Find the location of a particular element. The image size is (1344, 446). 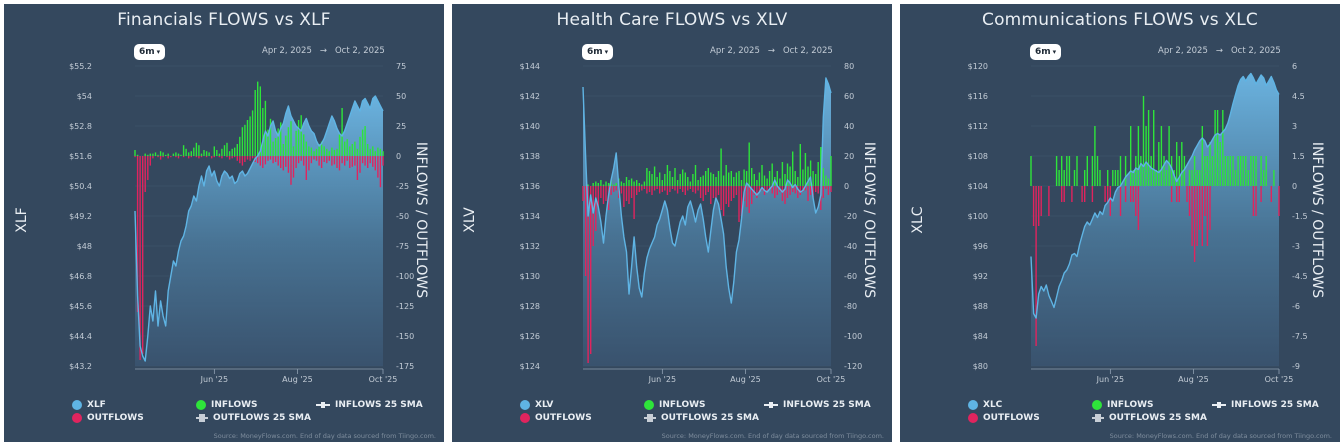

line-marker-icon is located at coordinates (1219, 405).